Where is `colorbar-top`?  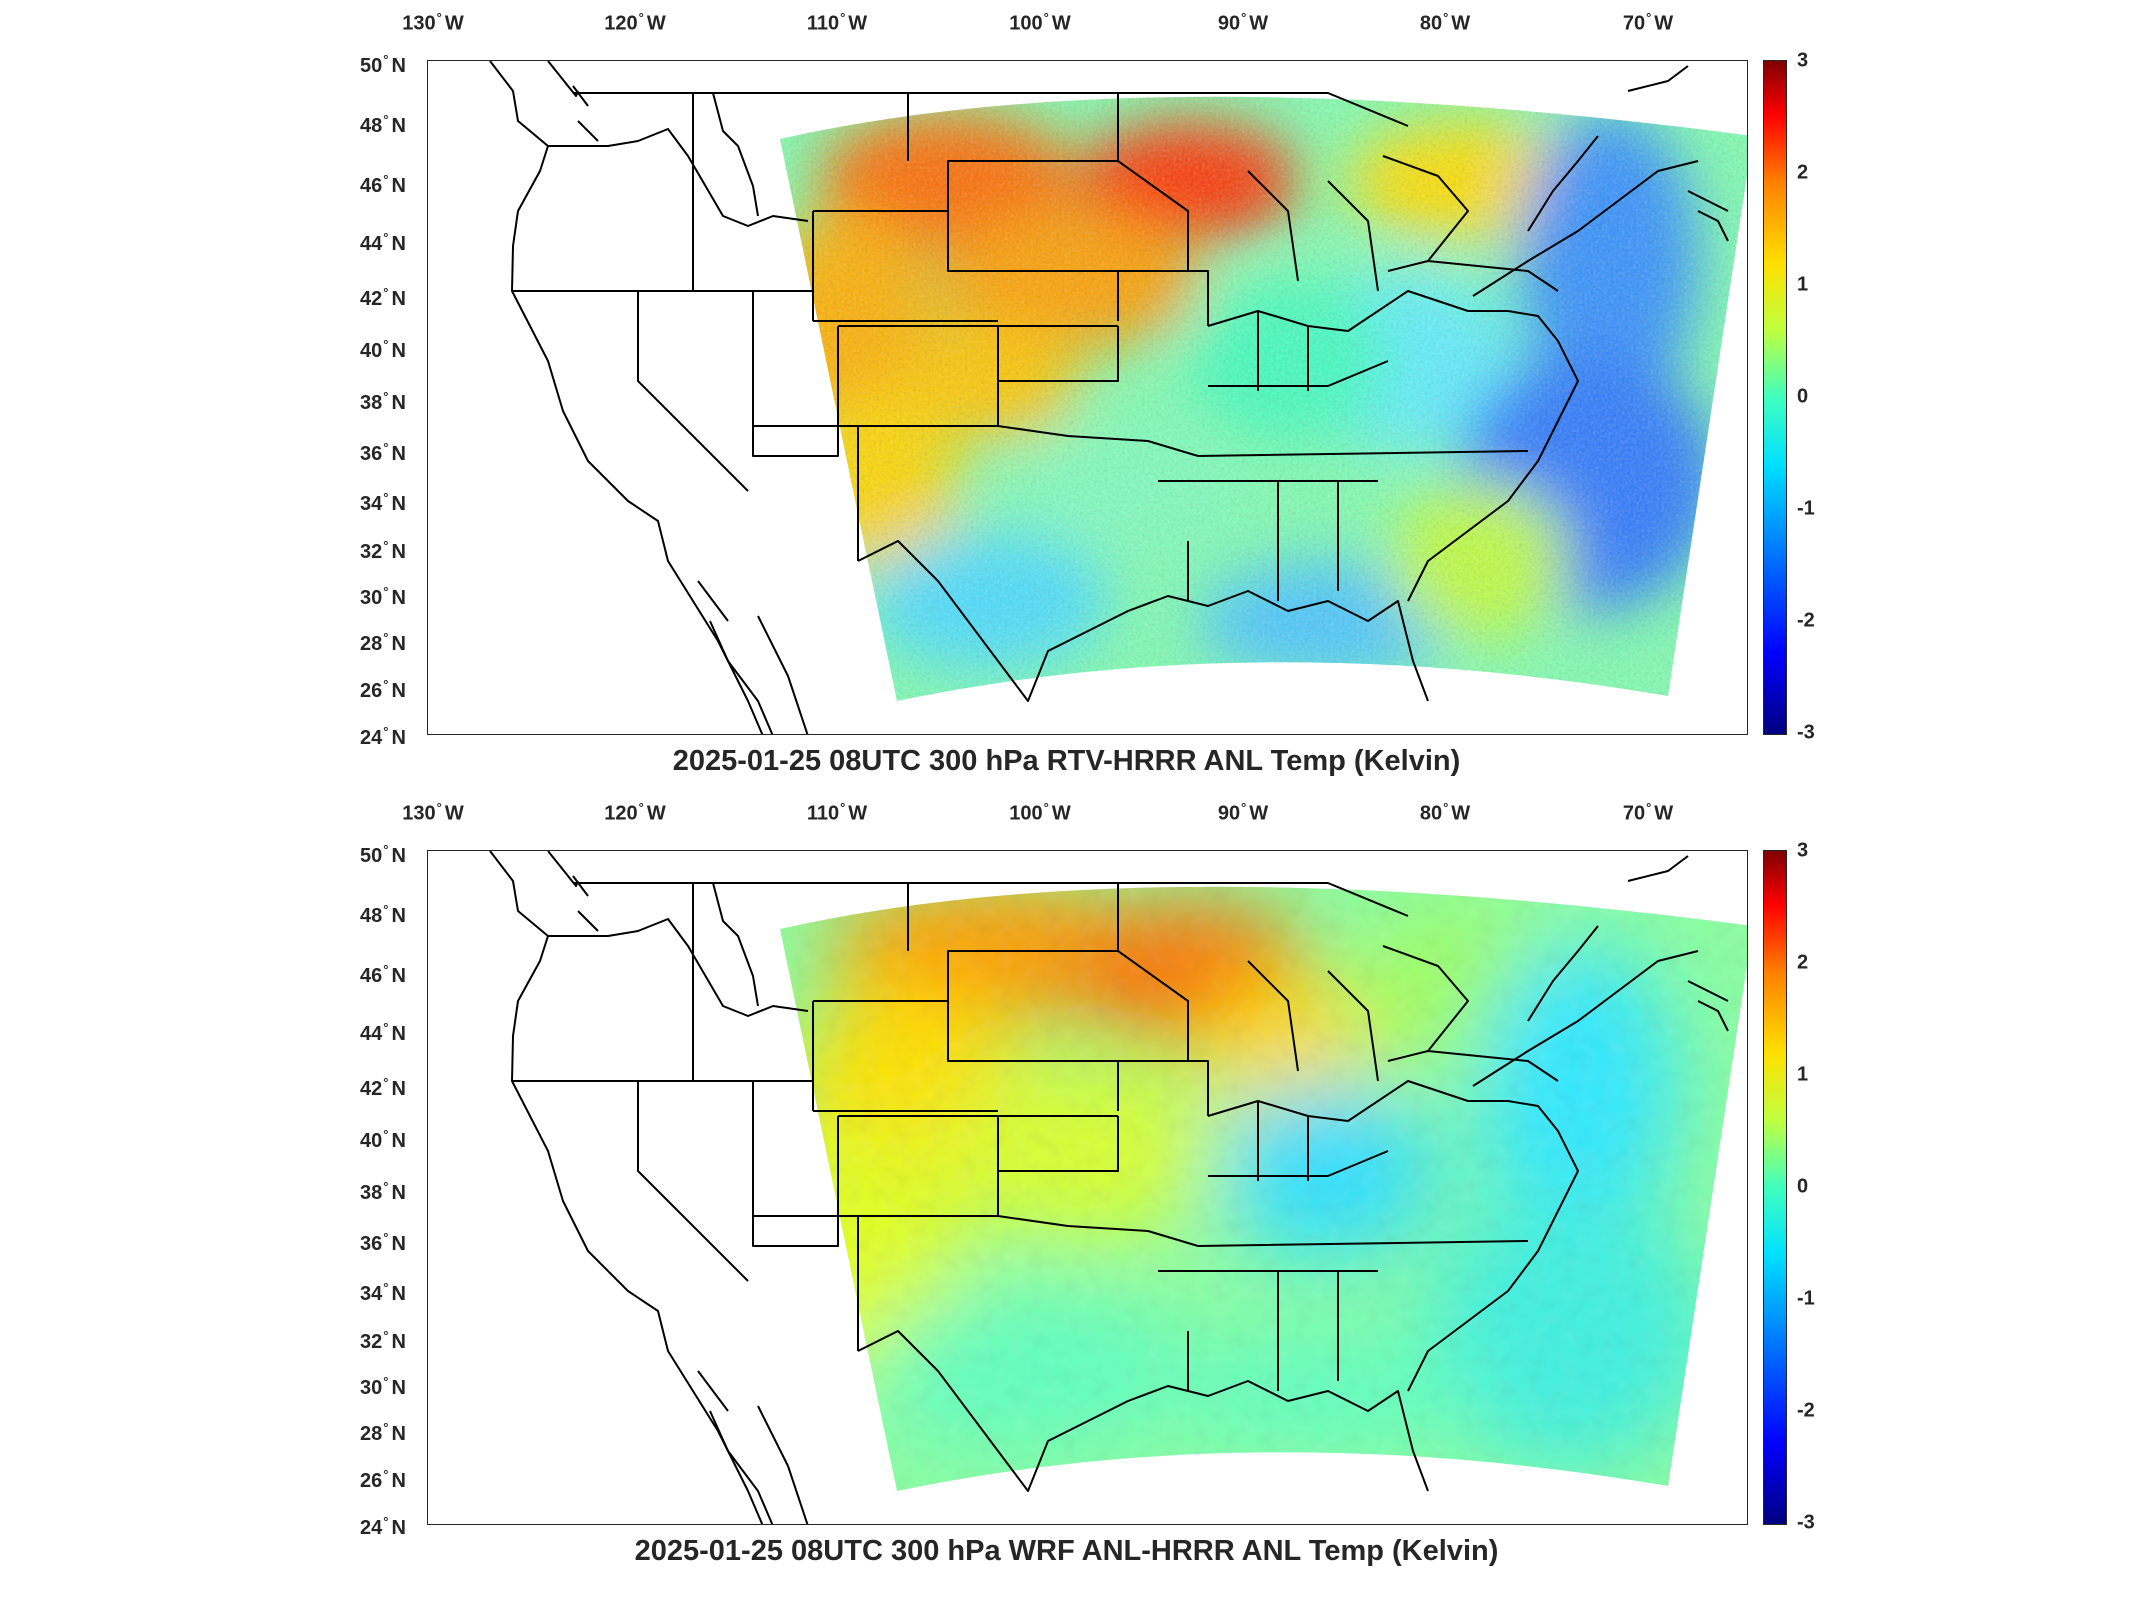 colorbar-top is located at coordinates (1775, 397).